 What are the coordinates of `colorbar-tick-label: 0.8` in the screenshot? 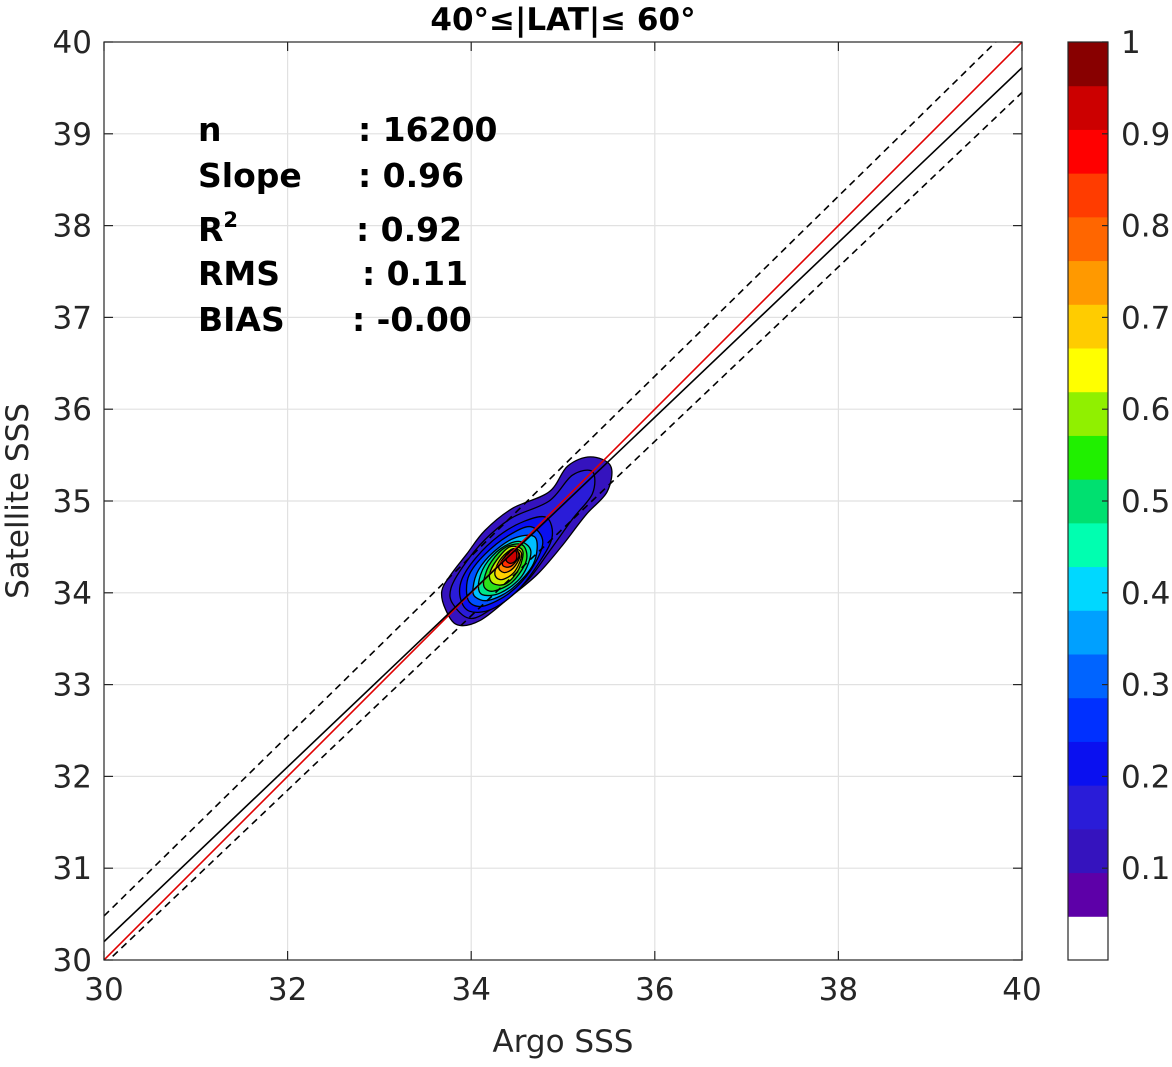 It's located at (1145, 227).